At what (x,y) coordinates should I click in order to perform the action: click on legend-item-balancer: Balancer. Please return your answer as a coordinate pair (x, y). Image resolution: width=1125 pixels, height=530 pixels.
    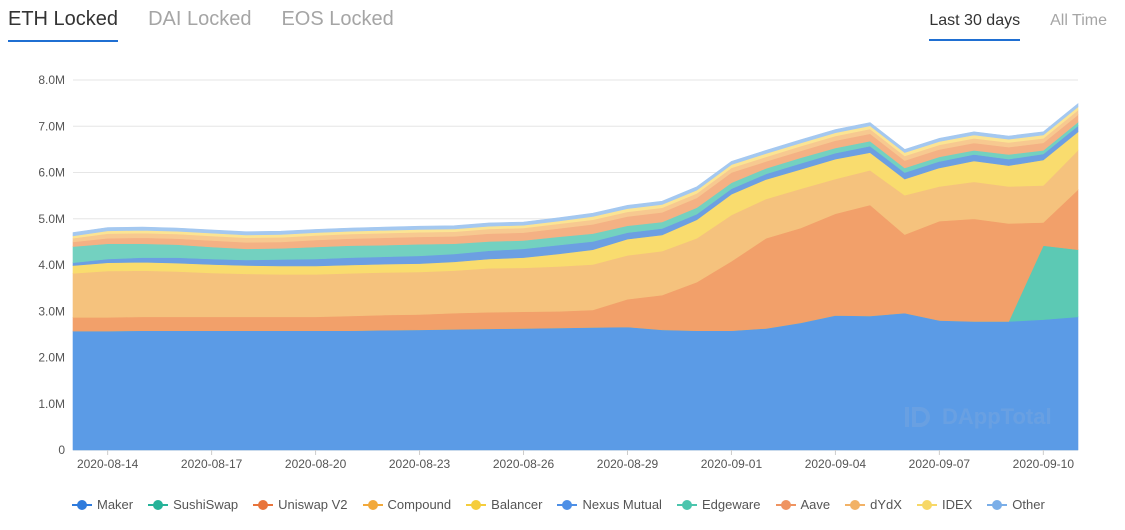
    Looking at the image, I should click on (504, 504).